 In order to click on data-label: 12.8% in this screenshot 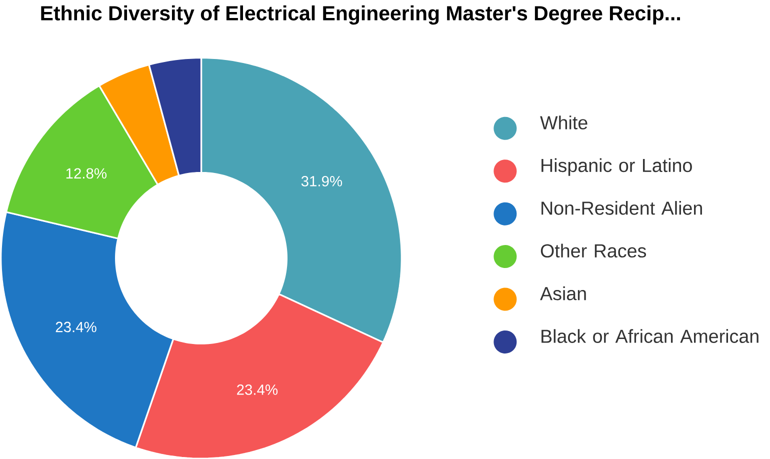, I will do `click(86, 173)`.